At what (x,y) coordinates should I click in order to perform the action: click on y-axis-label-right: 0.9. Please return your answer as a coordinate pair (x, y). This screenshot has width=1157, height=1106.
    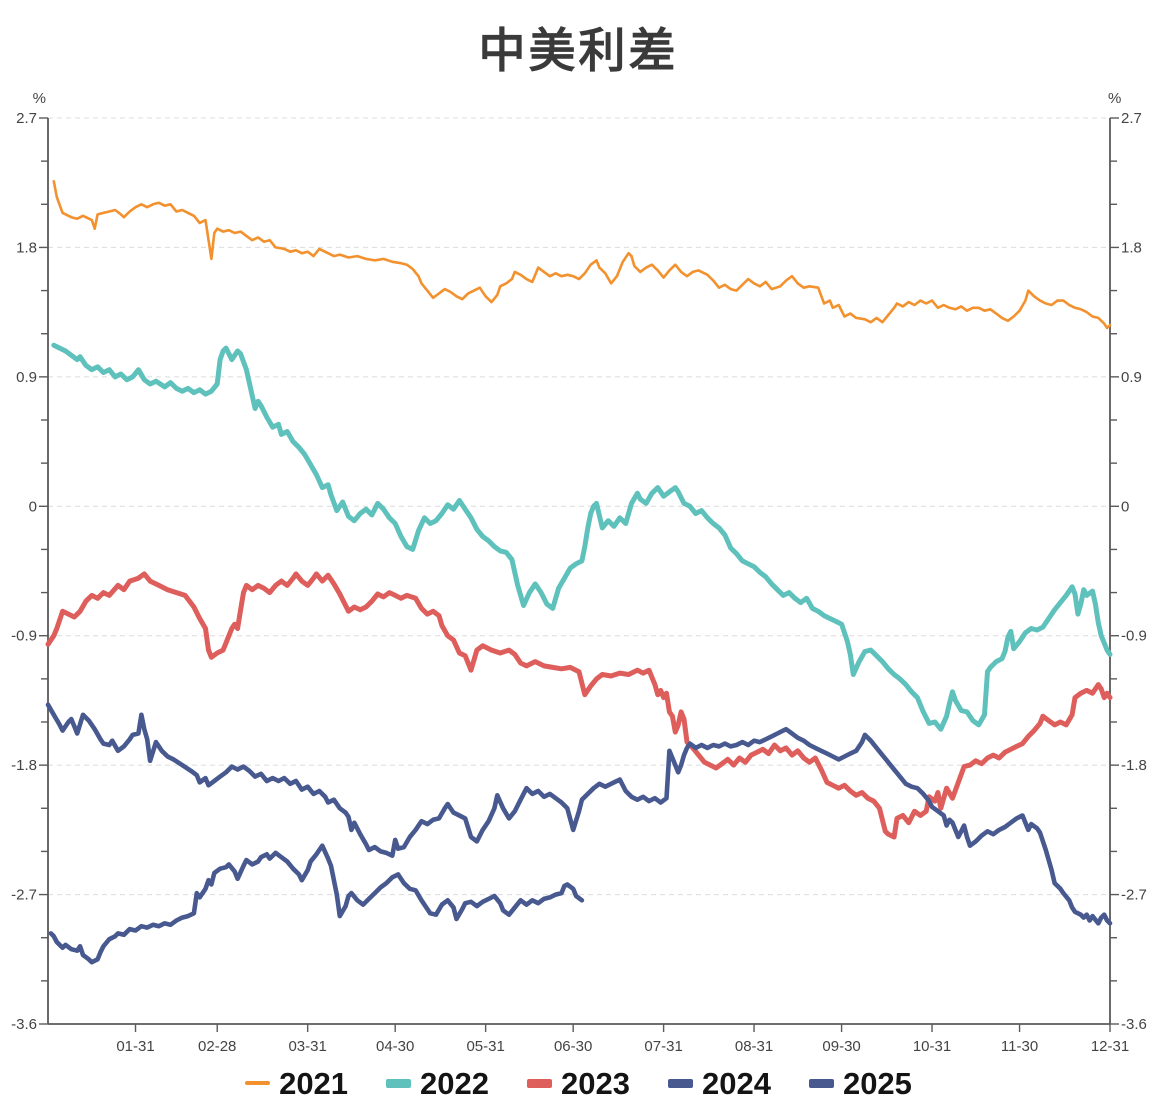
    Looking at the image, I should click on (1131, 377).